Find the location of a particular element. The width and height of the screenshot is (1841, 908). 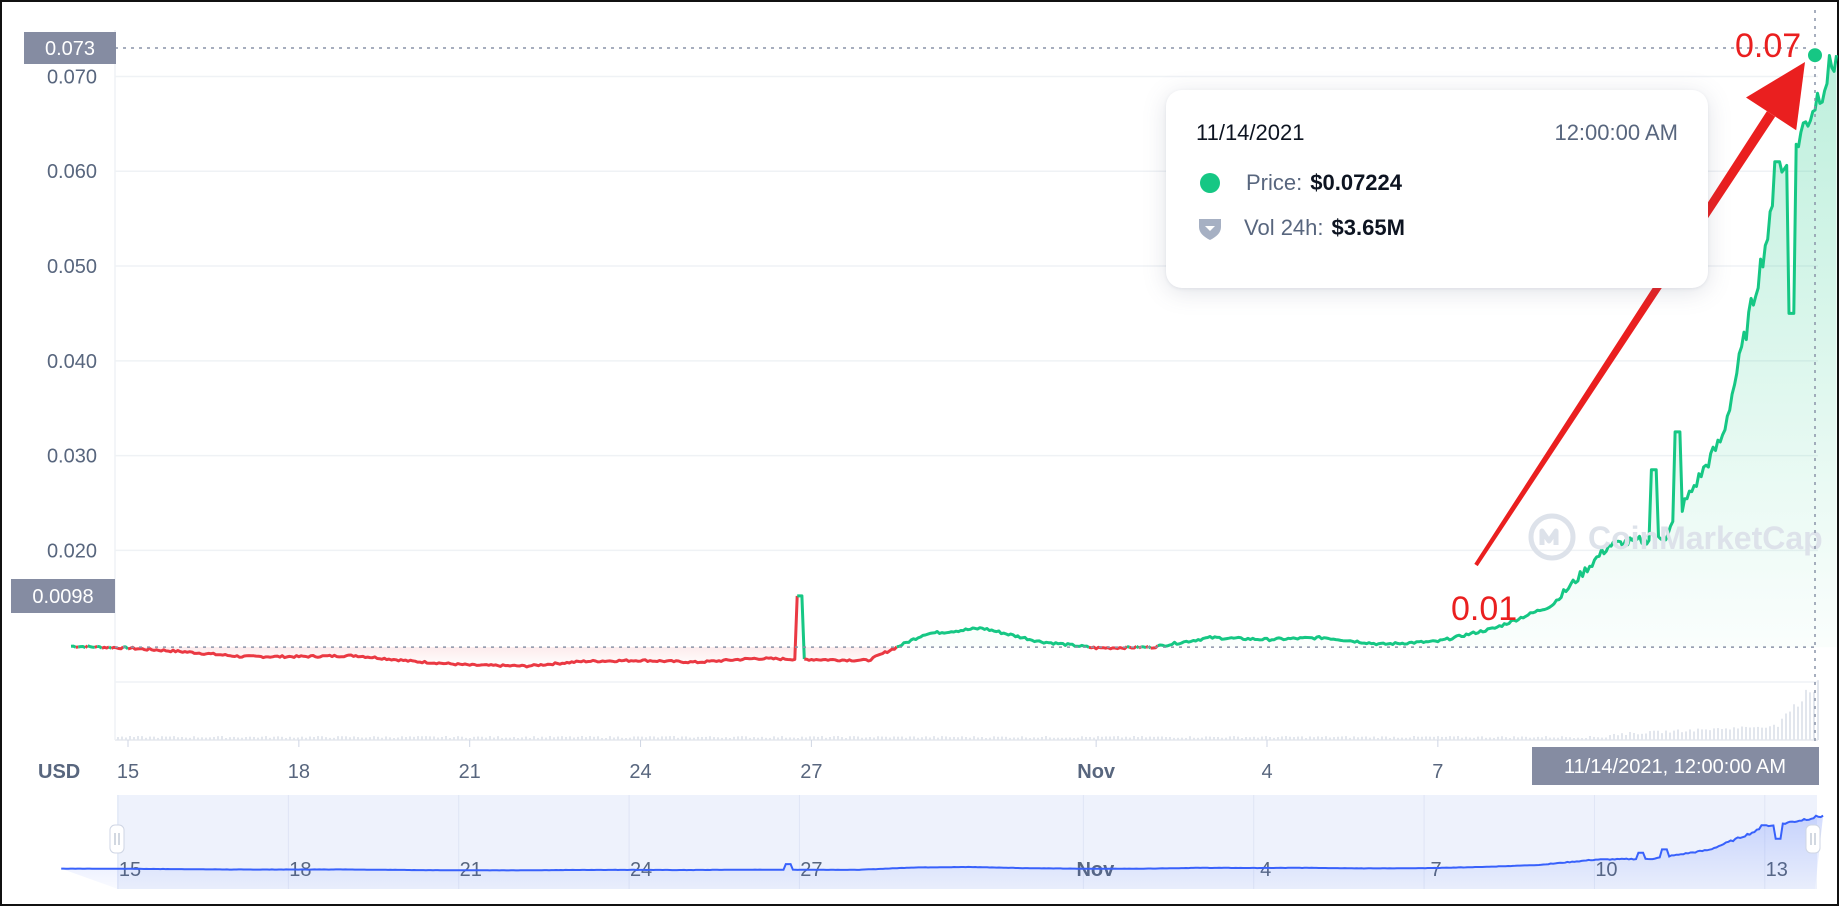

x-tick-label: 7 is located at coordinates (1437, 772).